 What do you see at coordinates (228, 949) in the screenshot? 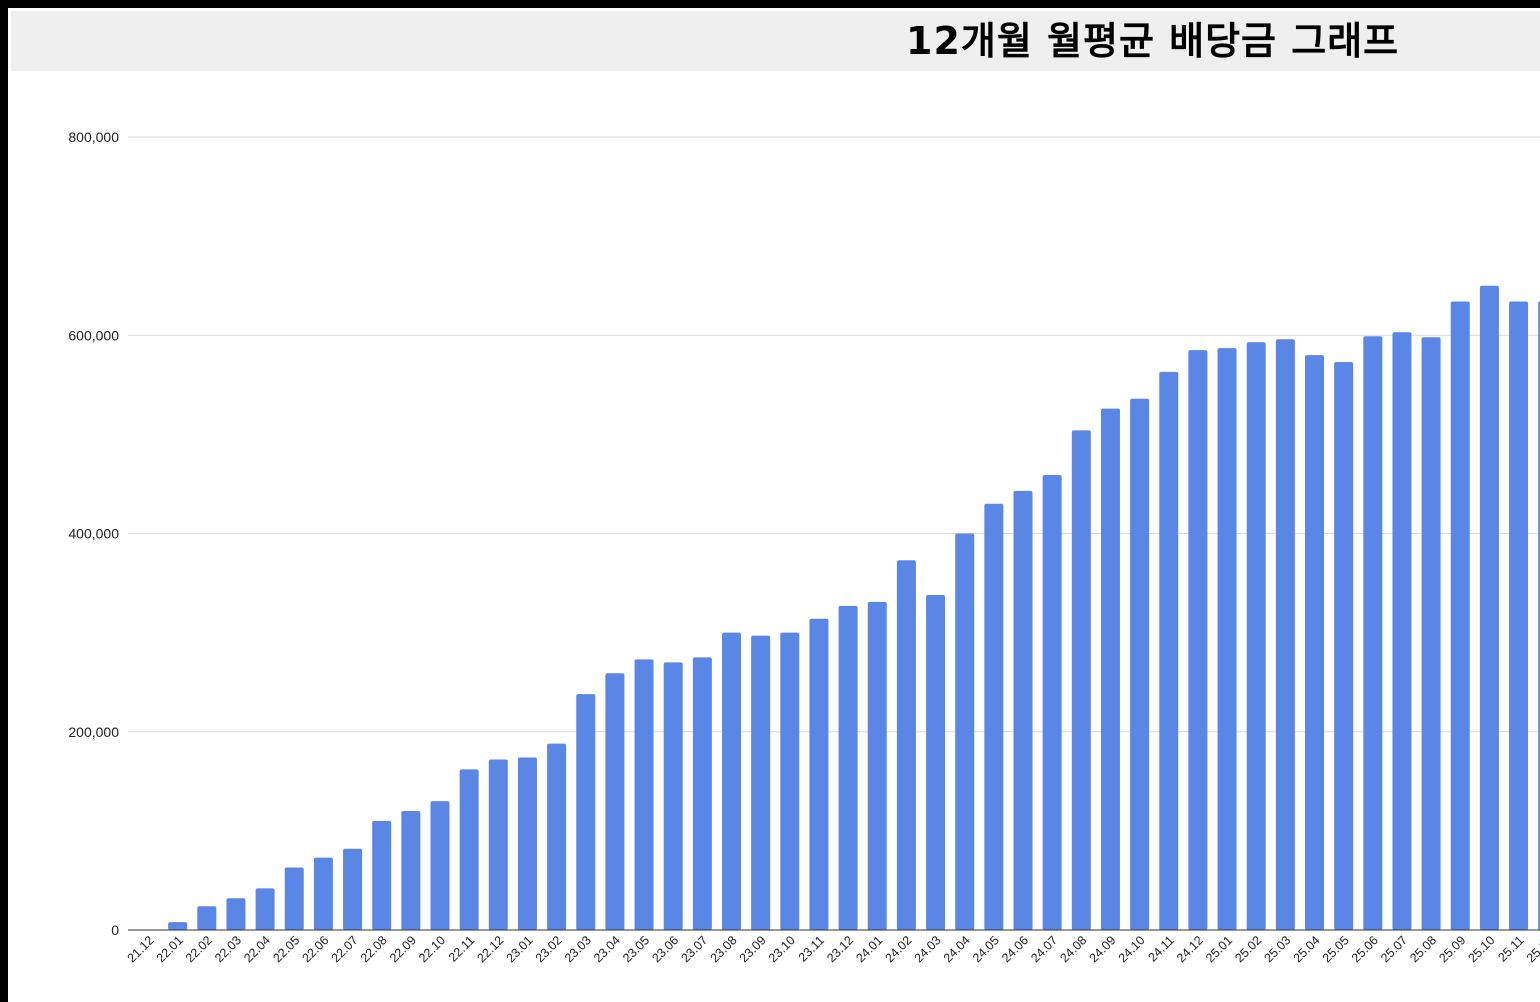
I see `x-tick-label: 22.03` at bounding box center [228, 949].